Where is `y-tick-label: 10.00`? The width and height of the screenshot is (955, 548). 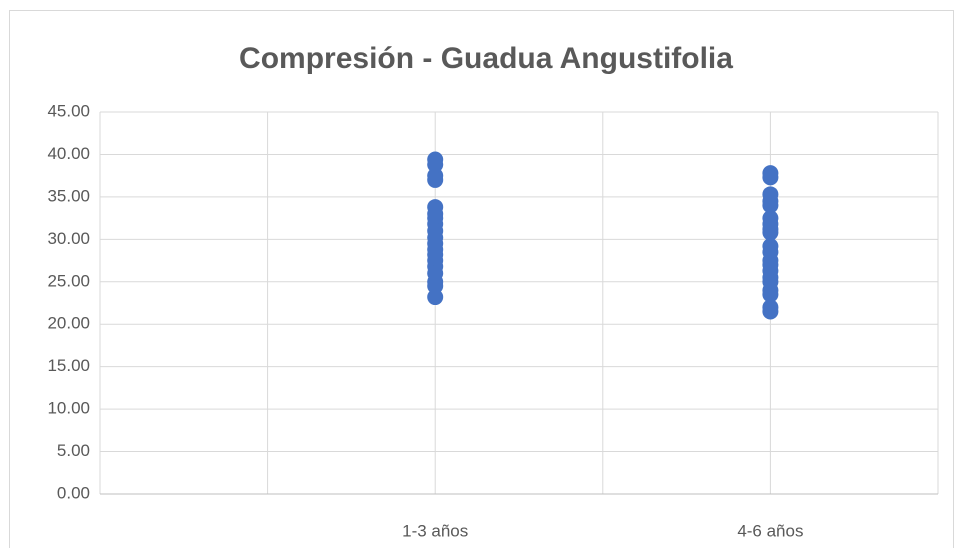 y-tick-label: 10.00 is located at coordinates (68, 408).